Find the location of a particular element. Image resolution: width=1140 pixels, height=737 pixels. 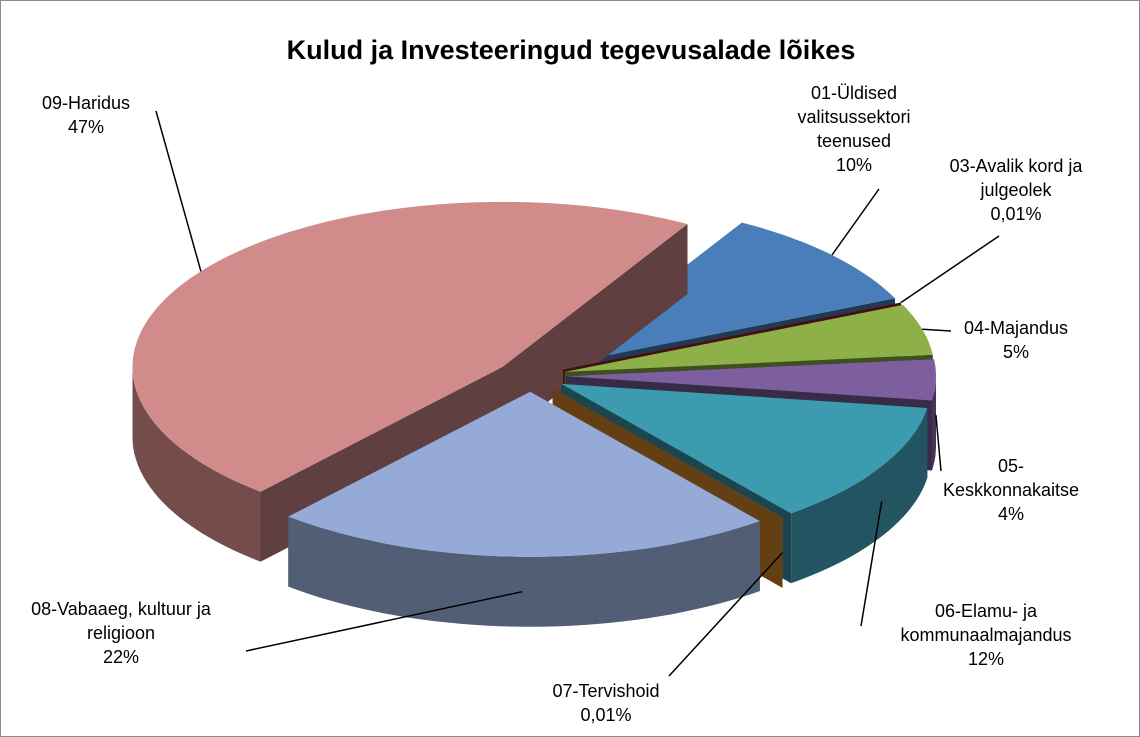

data-label: 07-Tervishoid 0,01% is located at coordinates (606, 703).